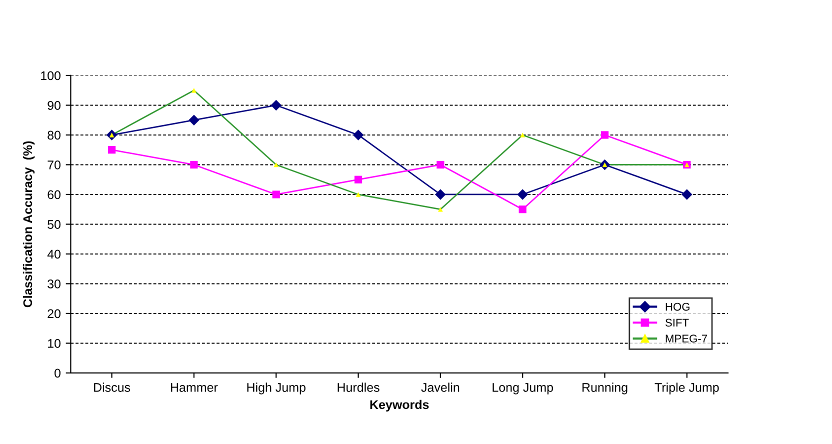 The height and width of the screenshot is (444, 832). What do you see at coordinates (112, 387) in the screenshot?
I see `x-tick-label: Discus` at bounding box center [112, 387].